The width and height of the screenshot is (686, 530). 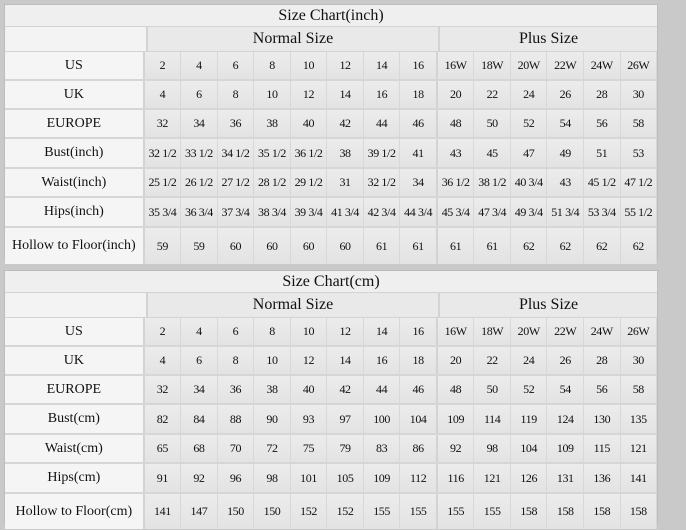 What do you see at coordinates (345, 182) in the screenshot?
I see `table-cell: 31` at bounding box center [345, 182].